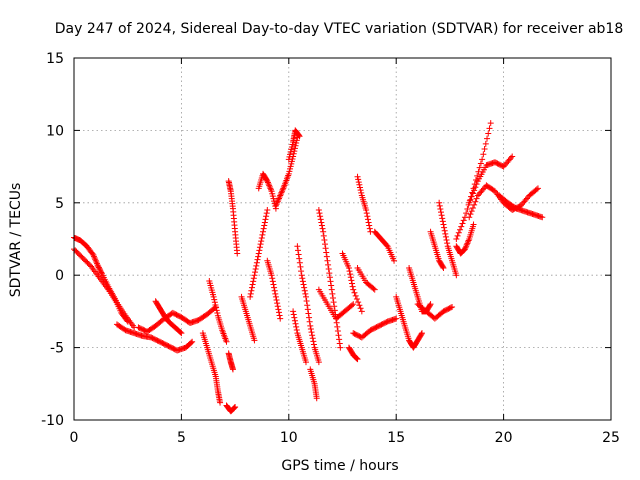 Image resolution: width=640 pixels, height=480 pixels. What do you see at coordinates (57, 349) in the screenshot?
I see `y-tick-label: -5` at bounding box center [57, 349].